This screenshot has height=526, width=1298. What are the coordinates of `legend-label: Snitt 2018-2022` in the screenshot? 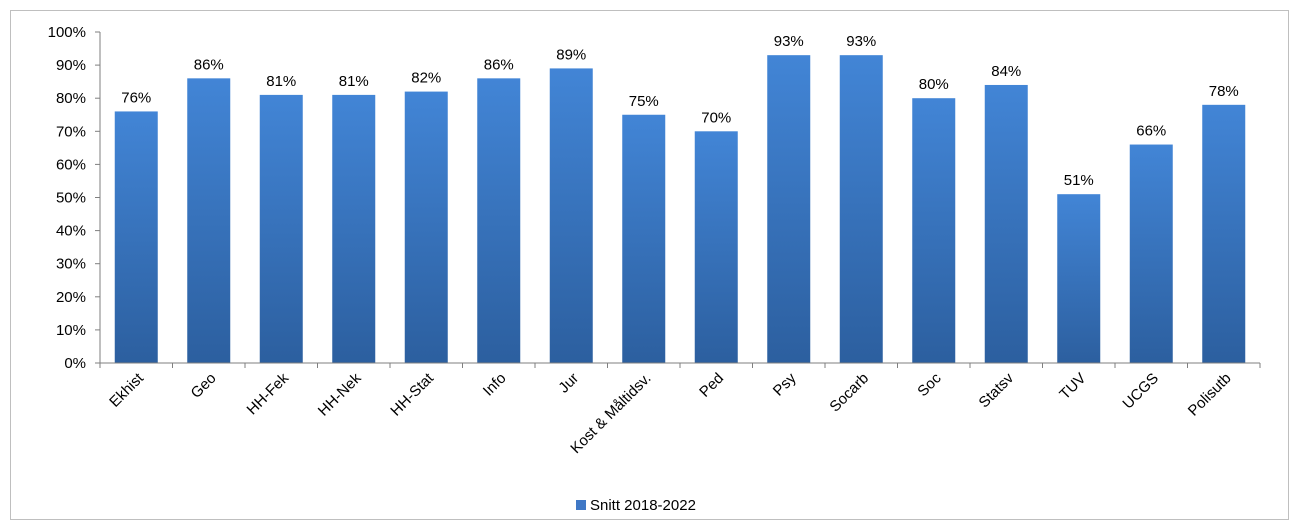 It's located at (643, 505).